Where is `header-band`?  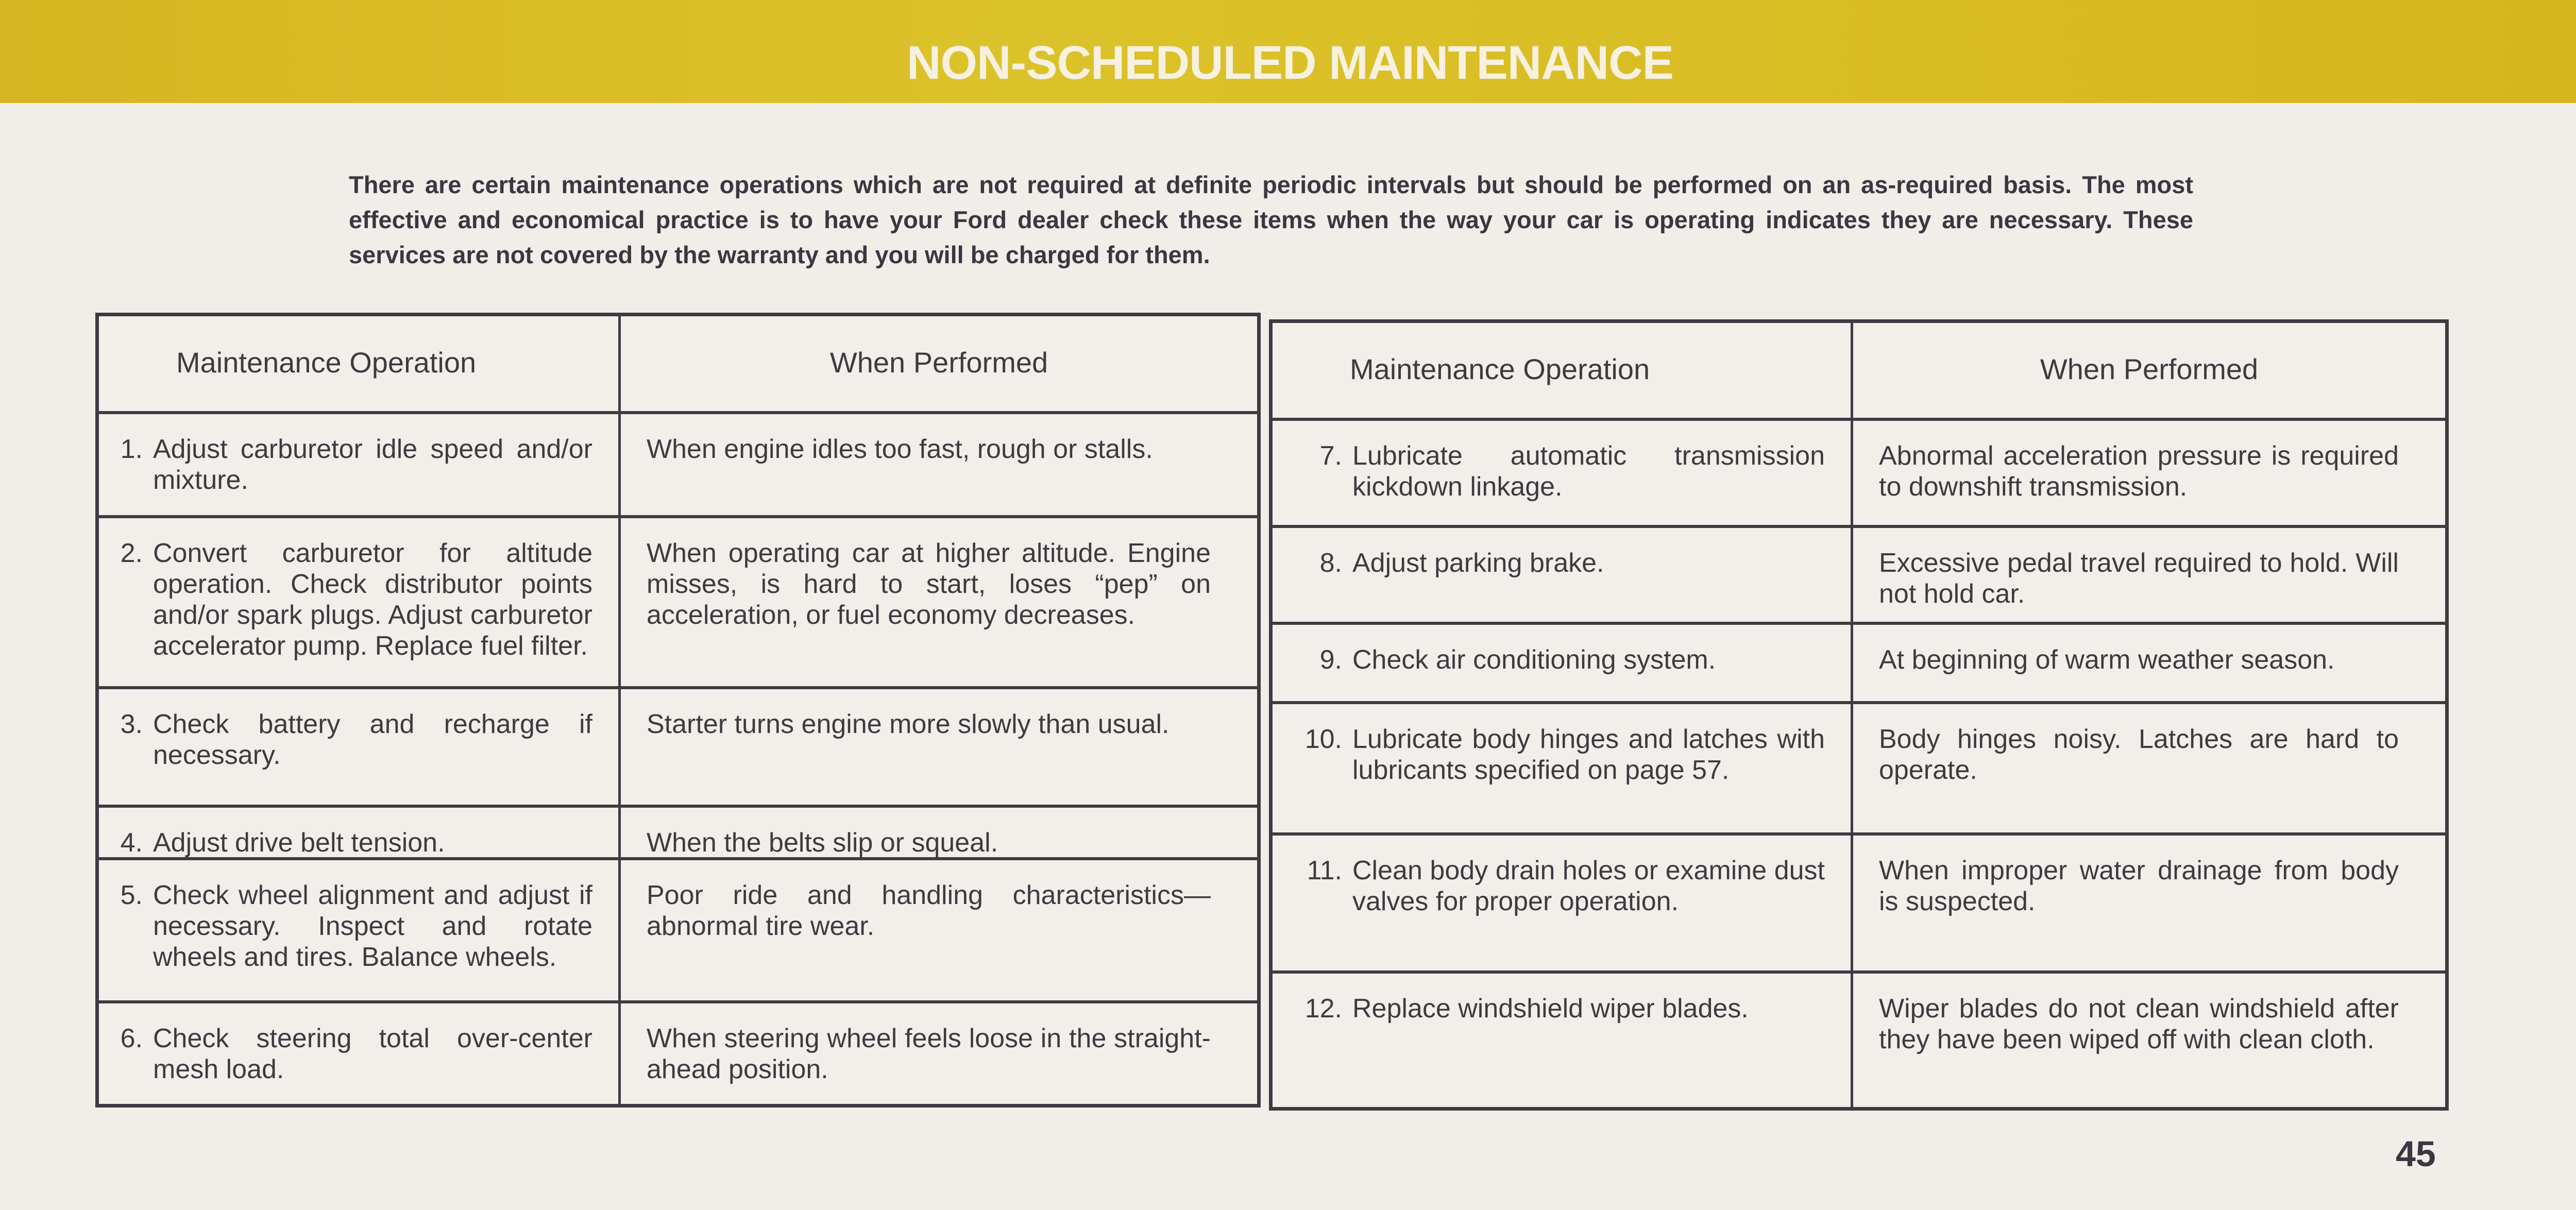 header-band is located at coordinates (1288, 51).